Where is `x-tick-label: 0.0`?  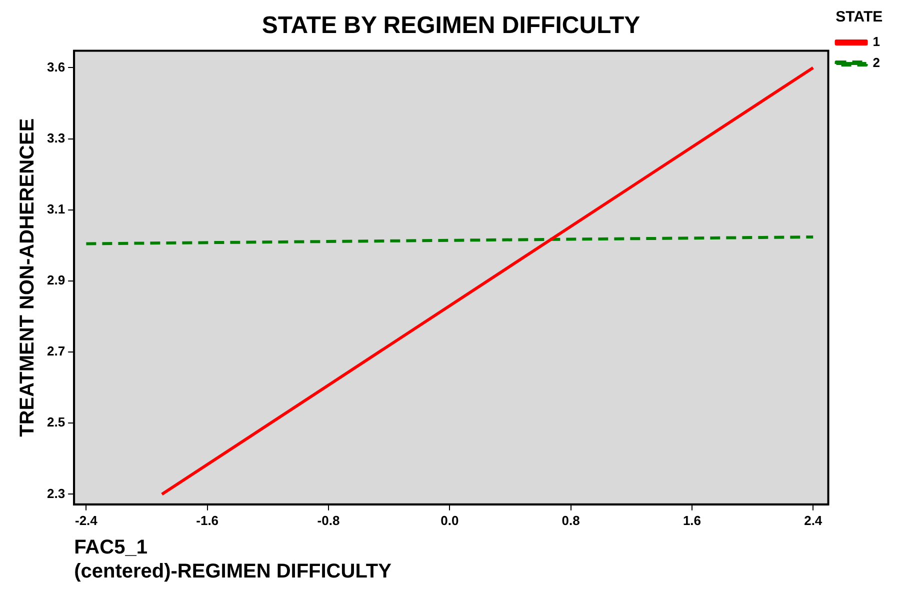
x-tick-label: 0.0 is located at coordinates (449, 520).